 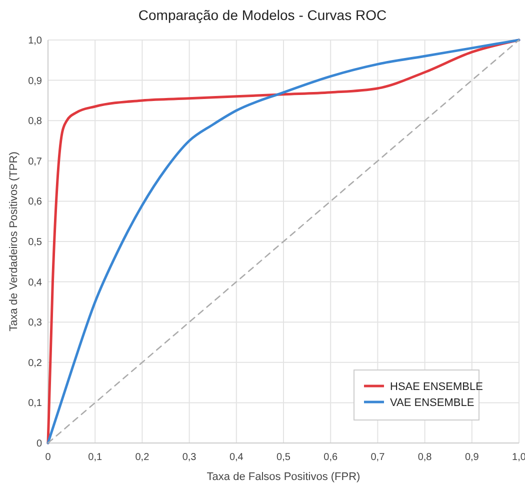 I want to click on x-tick-label: 0,5, so click(x=283, y=457).